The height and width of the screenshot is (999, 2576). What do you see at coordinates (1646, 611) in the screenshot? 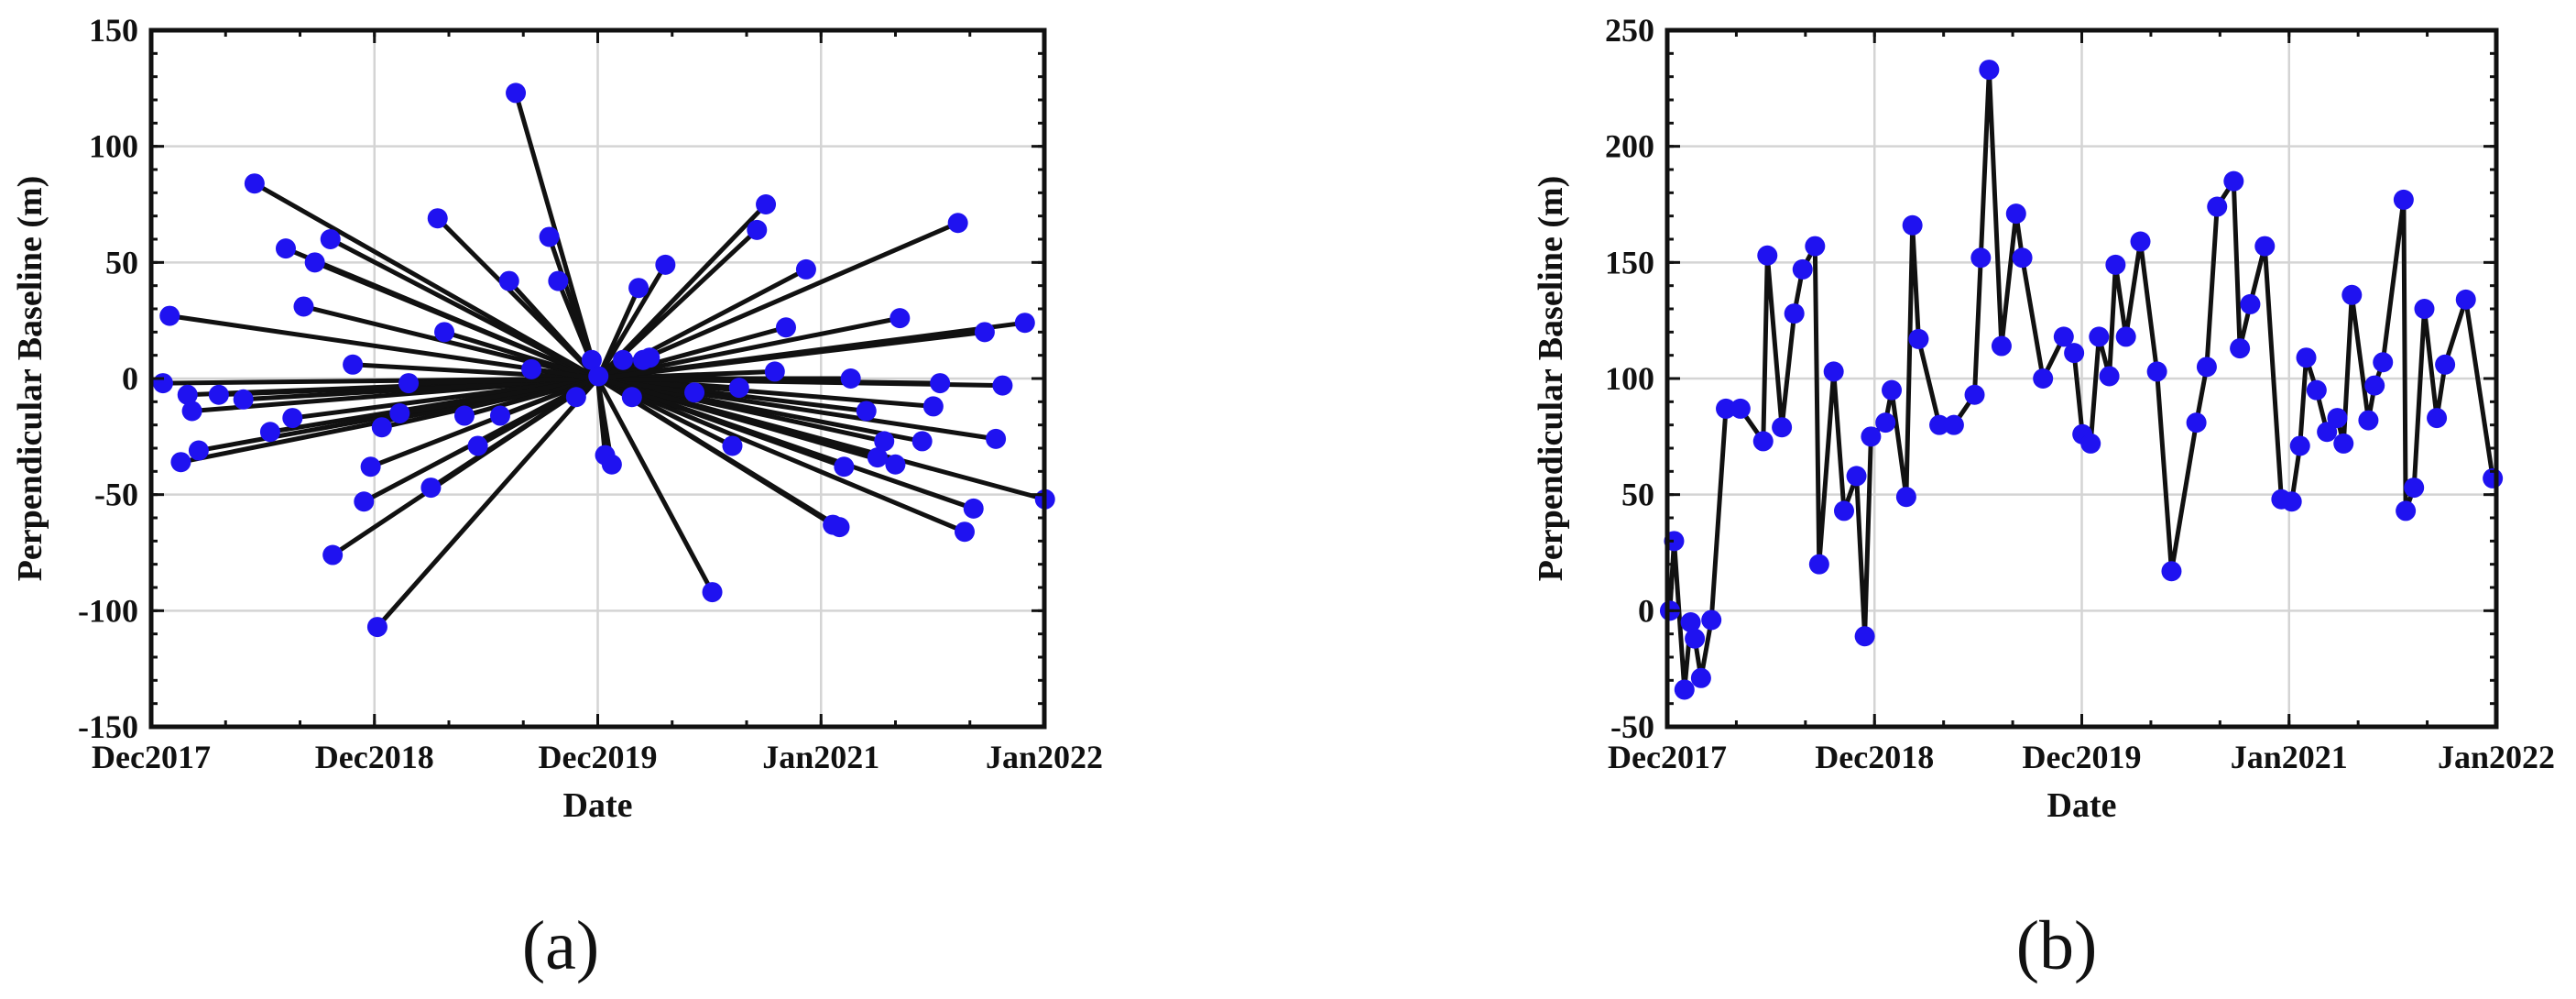
I see `y-tick-label-1: 0` at bounding box center [1646, 611].